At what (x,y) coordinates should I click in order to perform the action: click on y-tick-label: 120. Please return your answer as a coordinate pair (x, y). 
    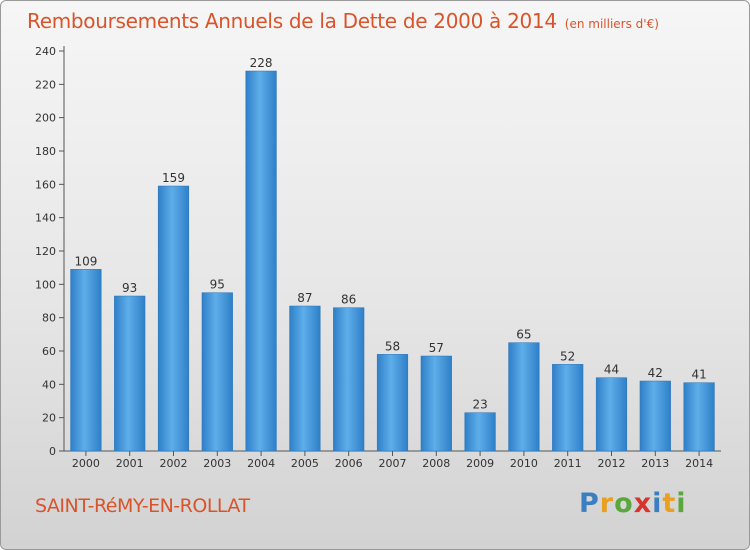
    Looking at the image, I should click on (45, 251).